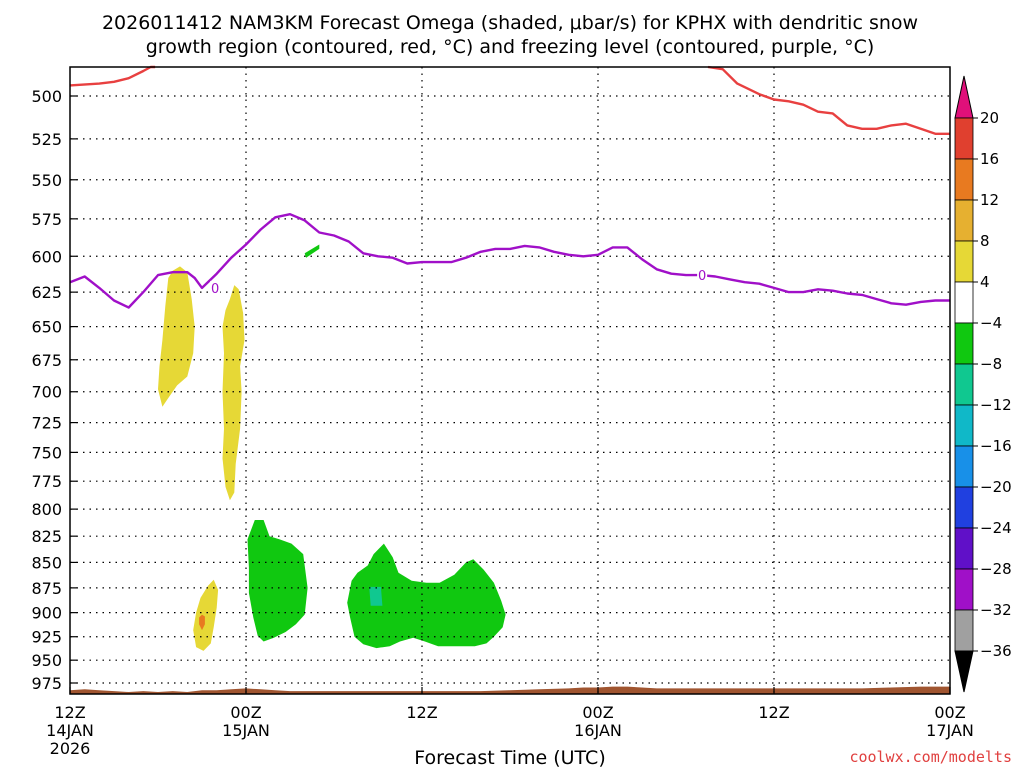  I want to click on y-tick-label-575: 575, so click(46, 219).